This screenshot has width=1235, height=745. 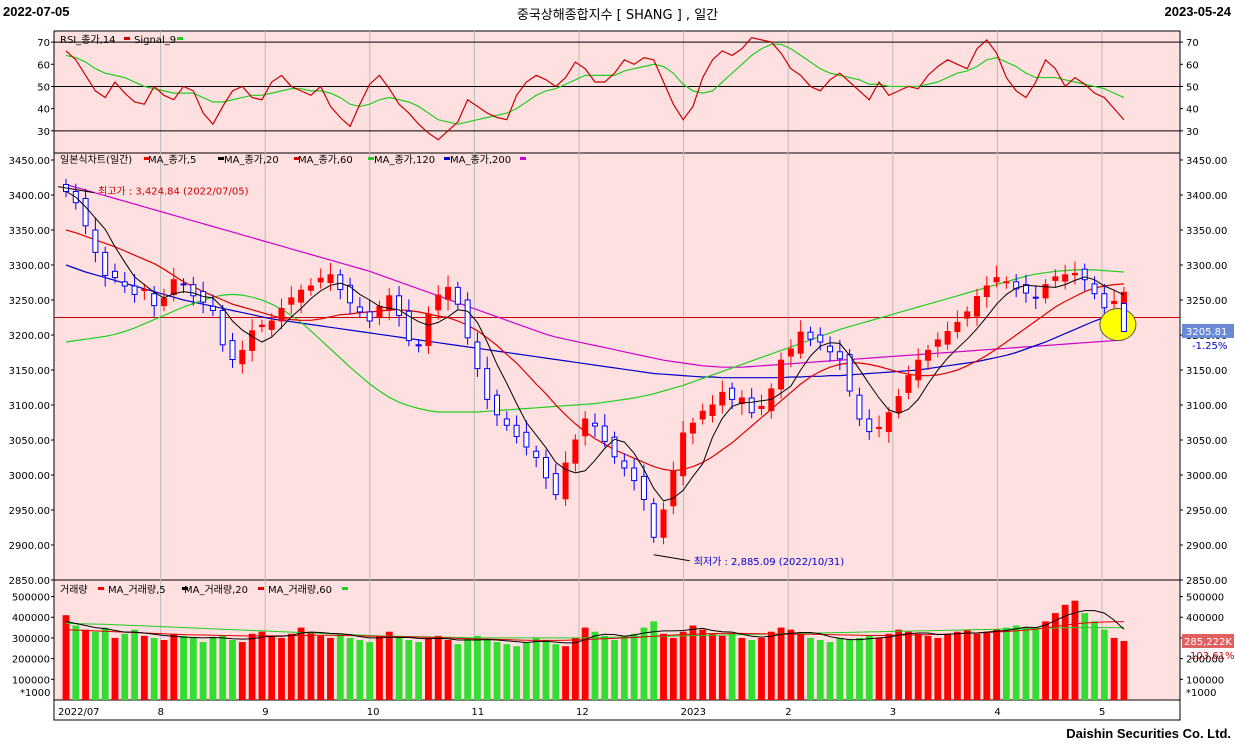 I want to click on rsi-tick-label: 50, so click(x=1192, y=87).